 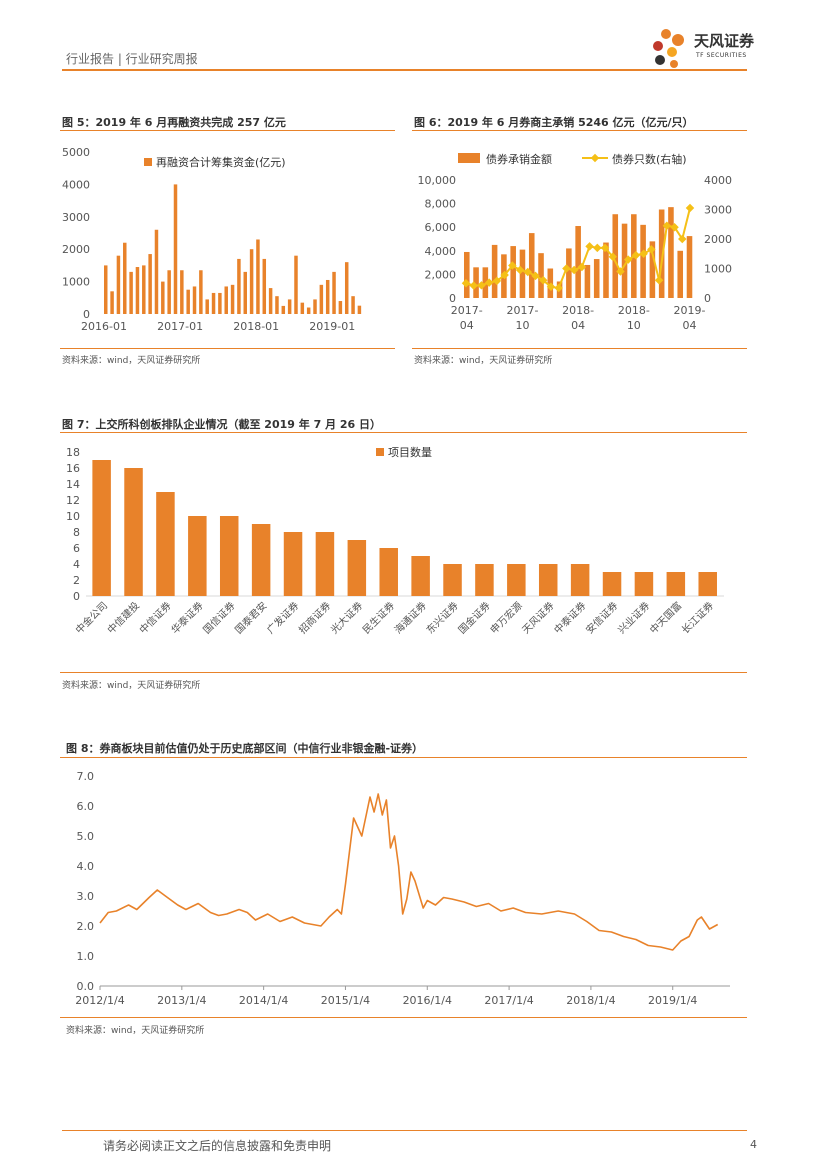 I want to click on fig8-y-tick: 5.0, so click(x=86, y=836).